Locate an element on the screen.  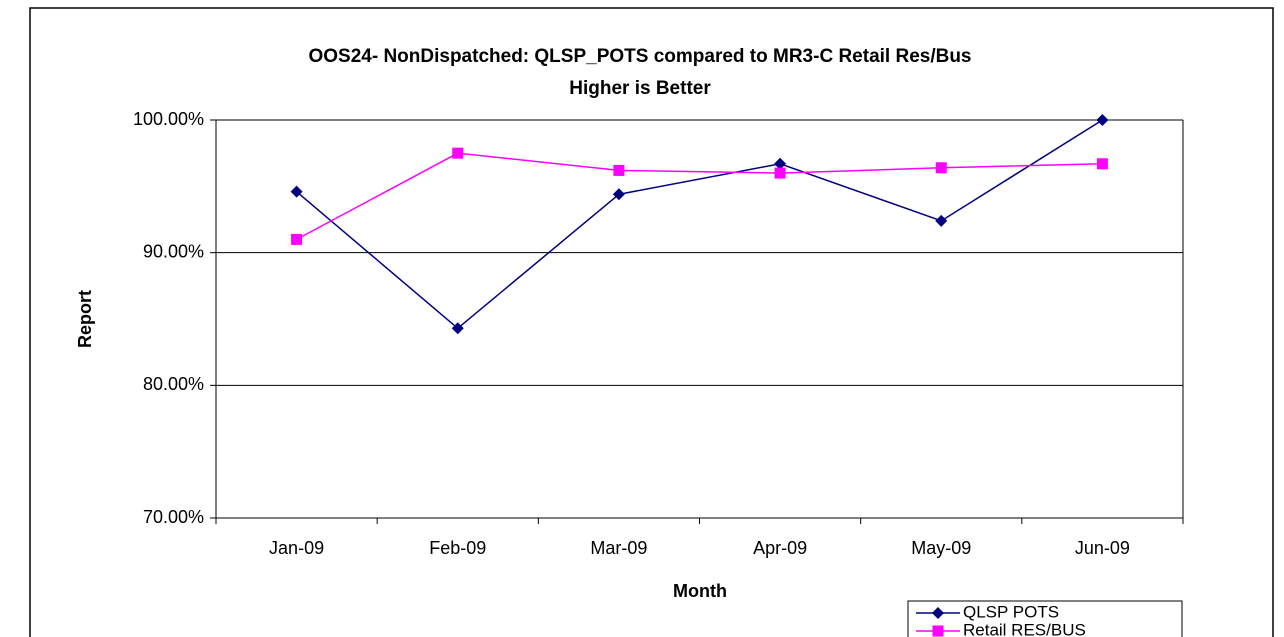
x-tick-label: Mar-09 is located at coordinates (618, 548).